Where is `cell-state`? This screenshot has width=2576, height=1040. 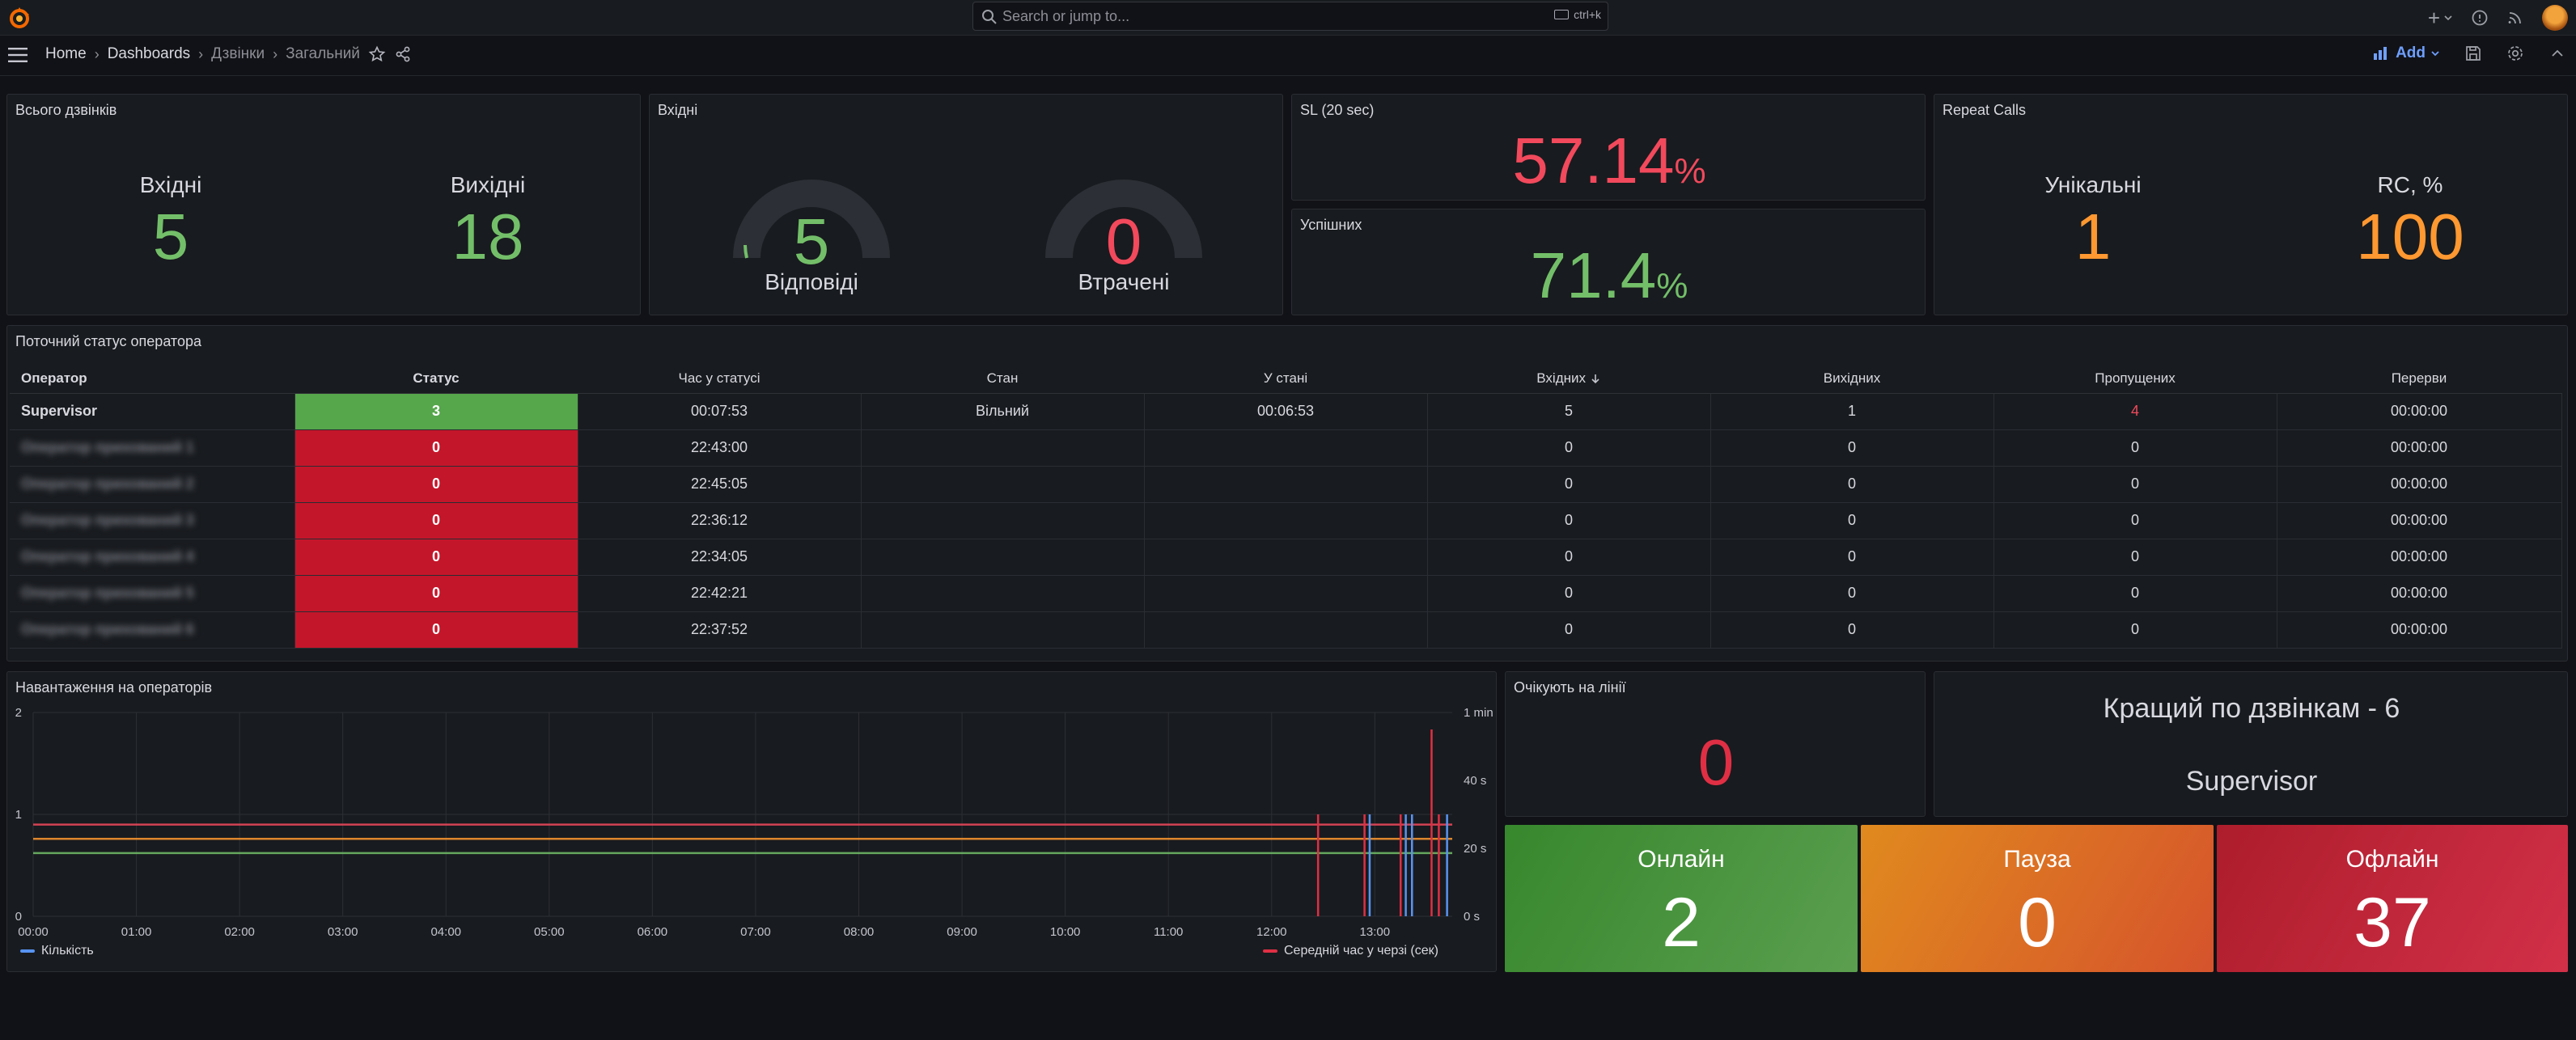
cell-state is located at coordinates (1003, 557).